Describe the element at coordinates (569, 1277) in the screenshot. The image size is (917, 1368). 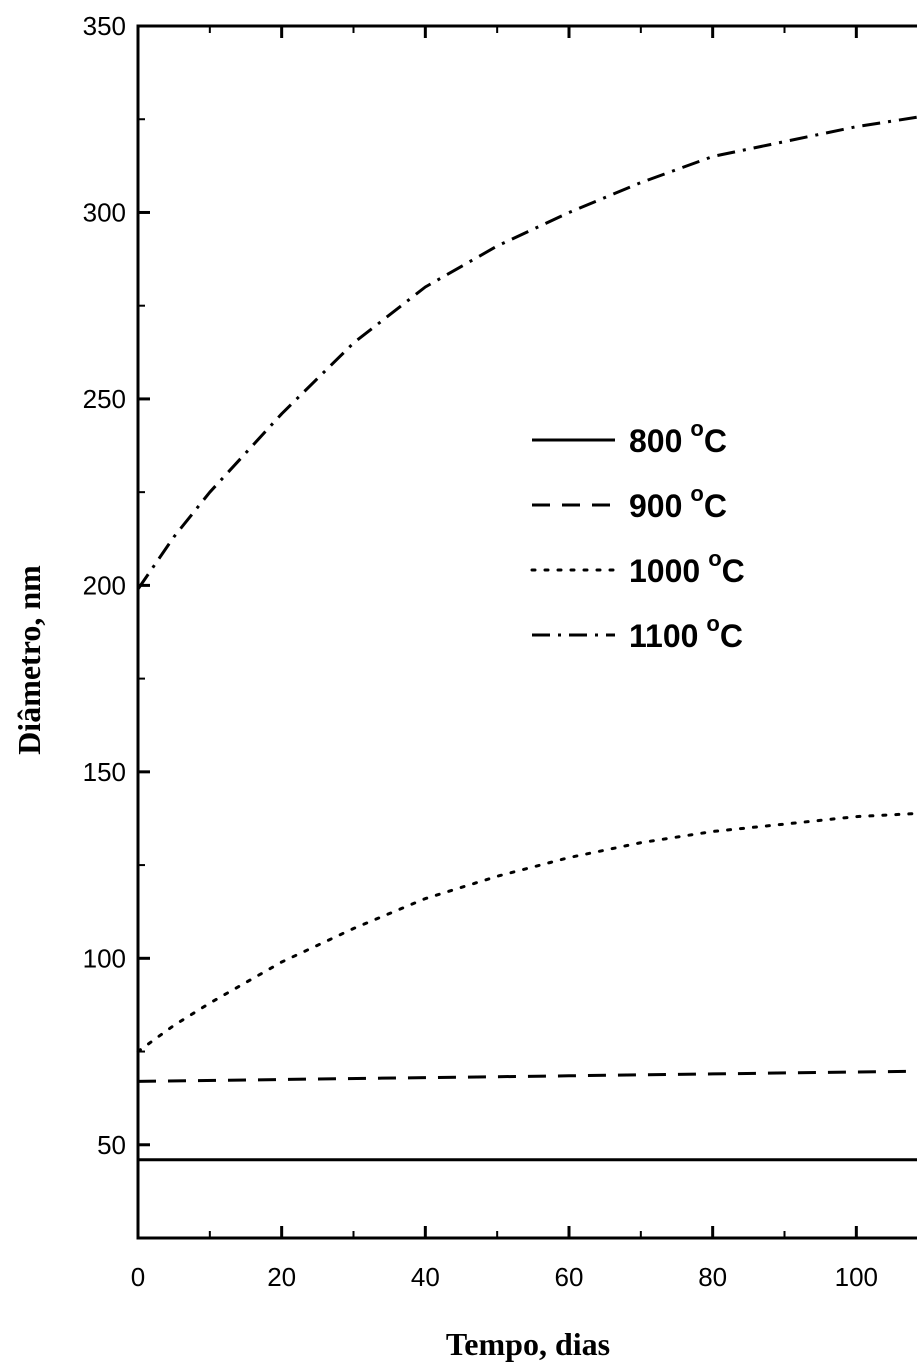
I see `x-tick-label: 60` at that location.